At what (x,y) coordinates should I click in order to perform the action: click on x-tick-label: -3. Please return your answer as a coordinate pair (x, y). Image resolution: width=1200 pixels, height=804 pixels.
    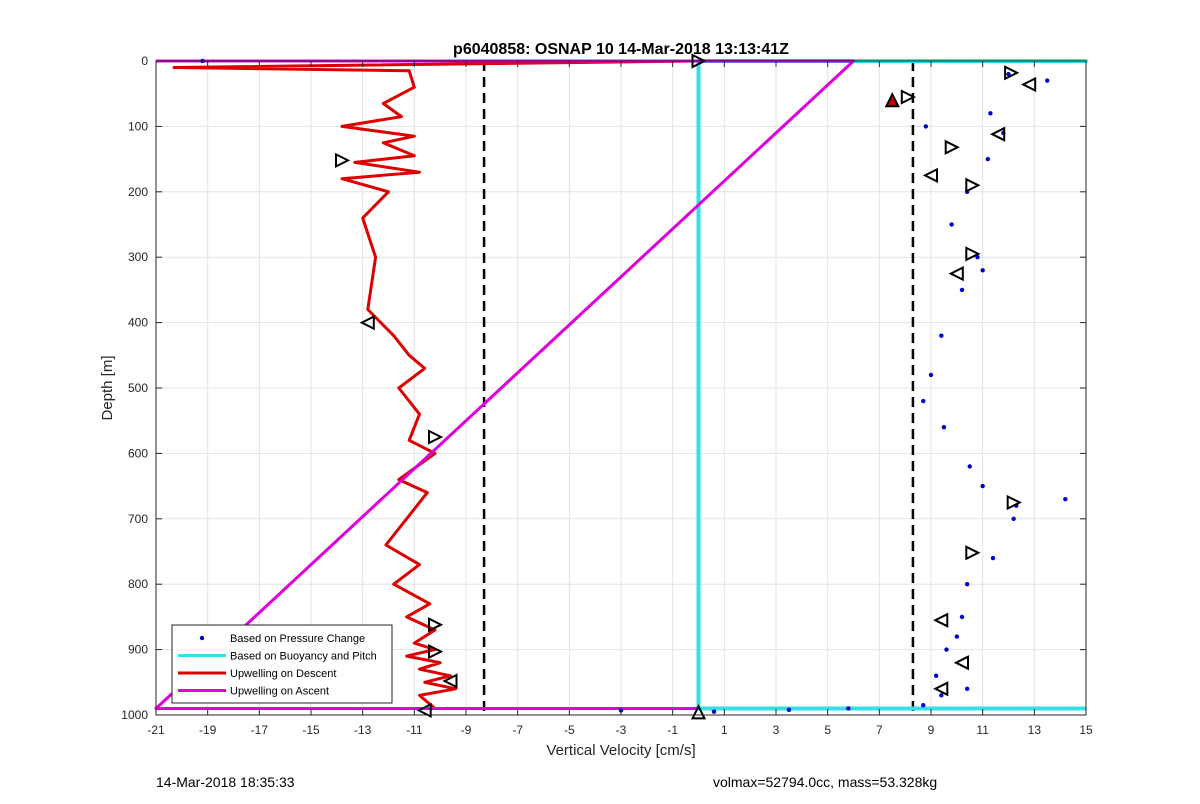
    Looking at the image, I should click on (621, 730).